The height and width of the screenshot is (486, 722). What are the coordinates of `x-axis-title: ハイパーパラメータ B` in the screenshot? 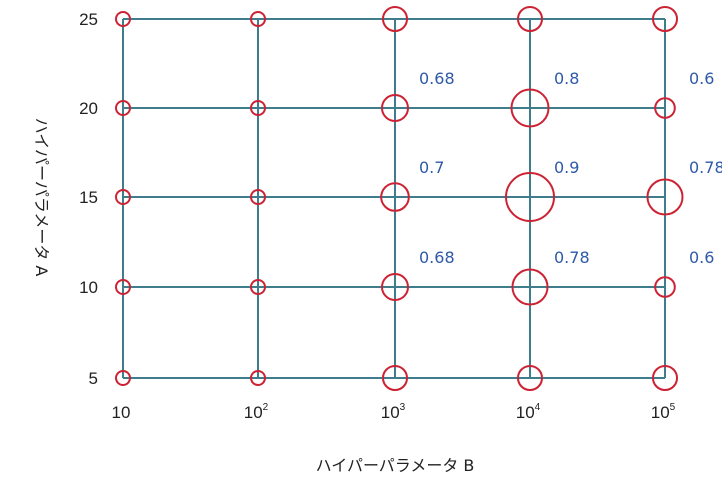 It's located at (395, 465).